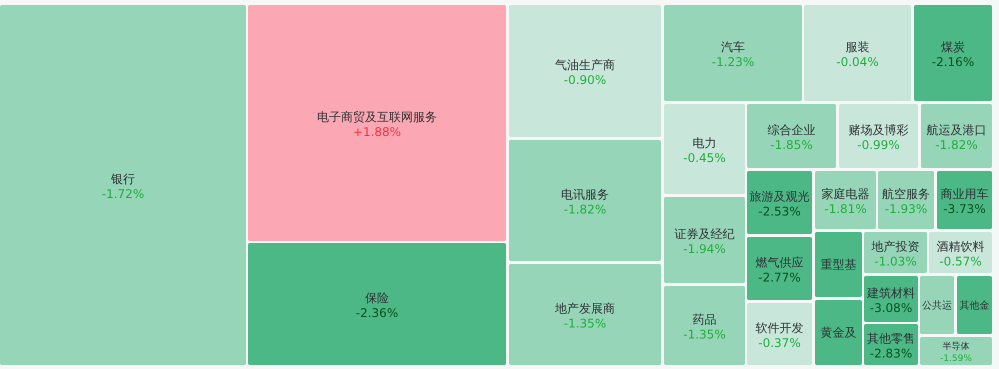 This screenshot has width=999, height=369. Describe the element at coordinates (780, 197) in the screenshot. I see `category-label: 旅游及观光` at that location.